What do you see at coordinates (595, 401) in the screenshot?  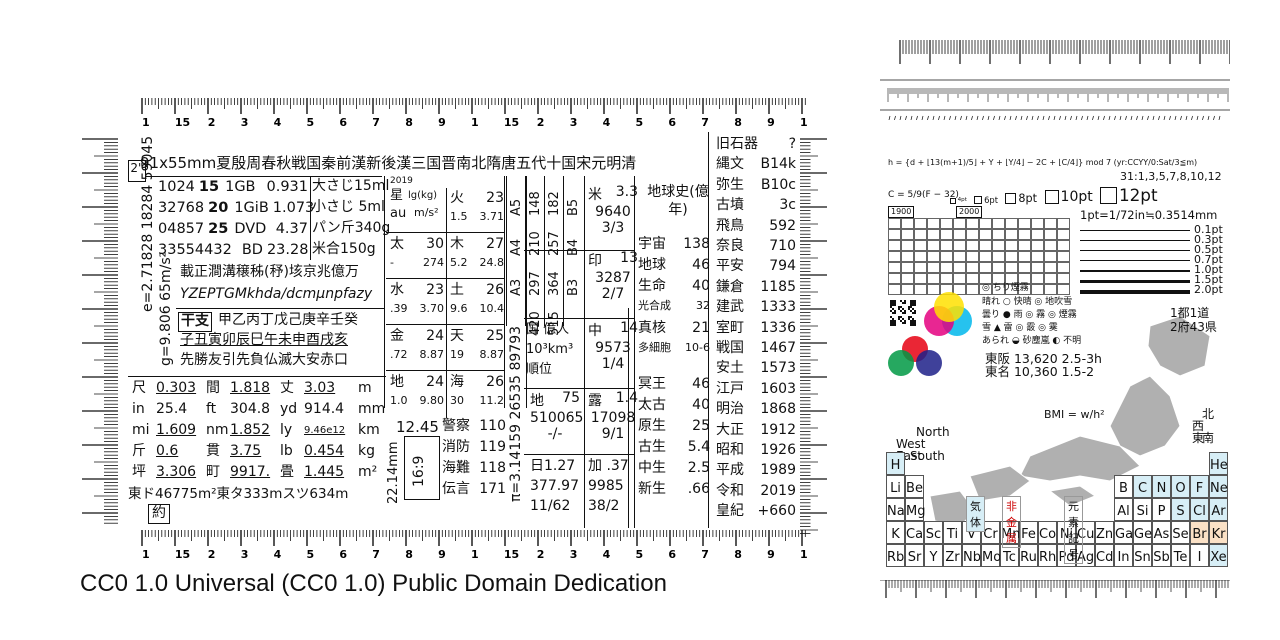 I see `country-name: 露` at bounding box center [595, 401].